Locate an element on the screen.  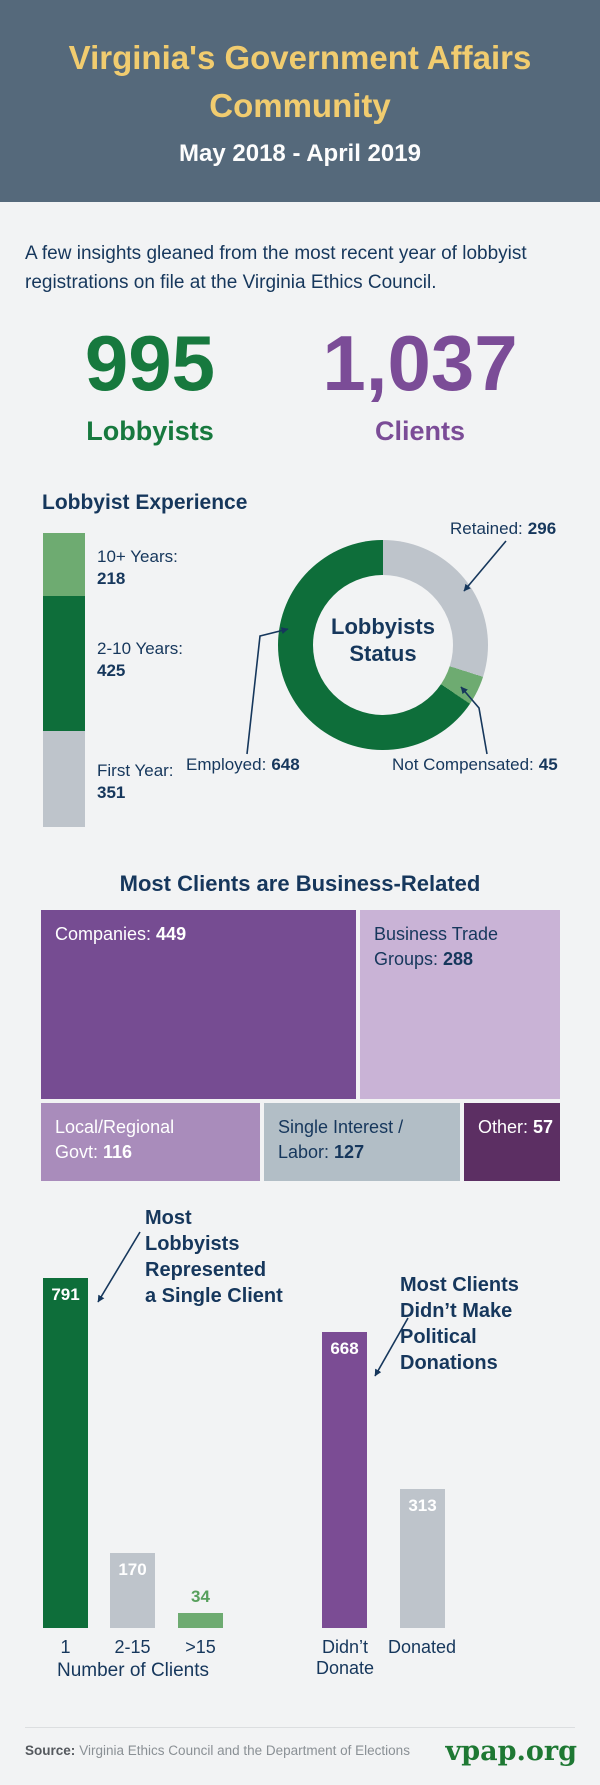
bar-didnt-donate: 668 is located at coordinates (344, 1480).